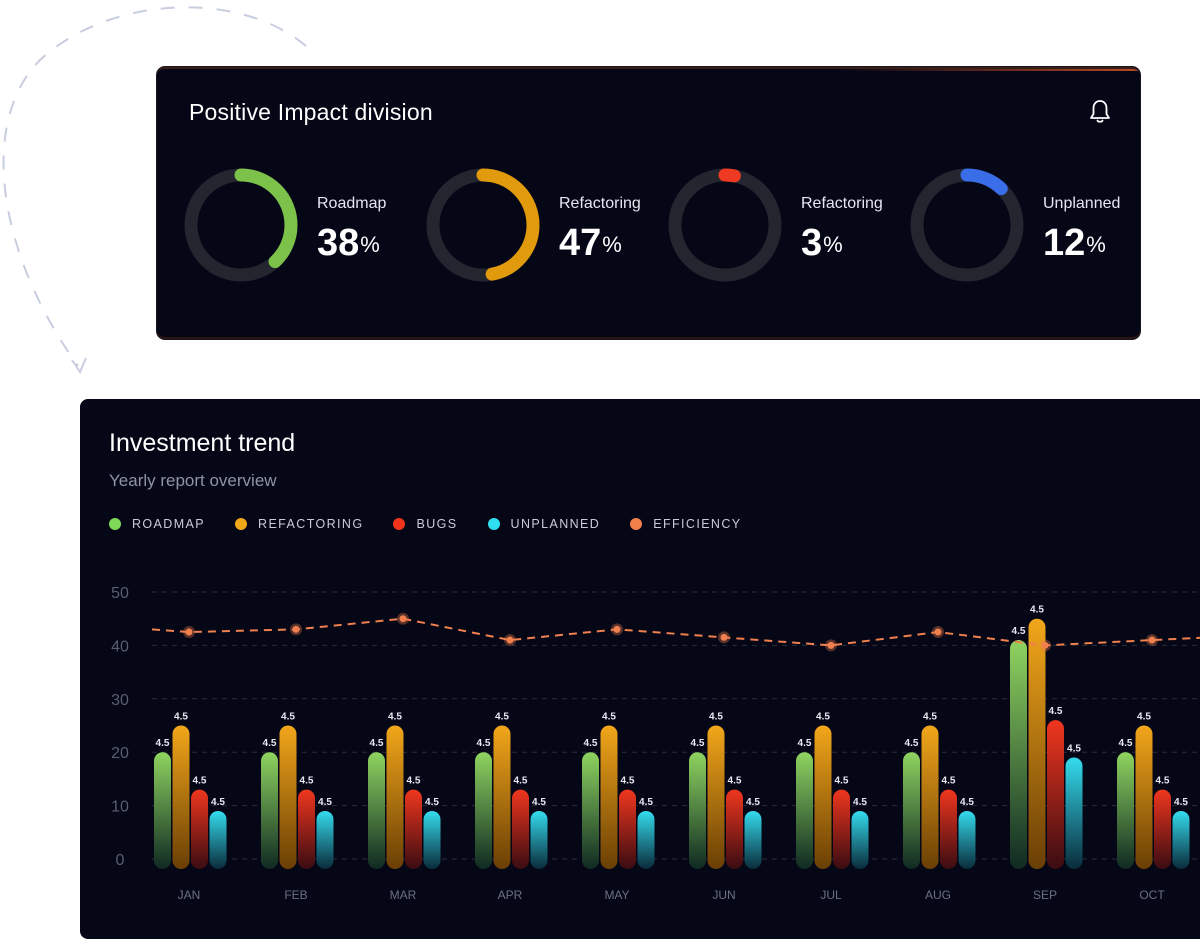 Image resolution: width=1200 pixels, height=939 pixels. Describe the element at coordinates (157, 524) in the screenshot. I see `legend-item-roadmap: ROADMAP` at that location.